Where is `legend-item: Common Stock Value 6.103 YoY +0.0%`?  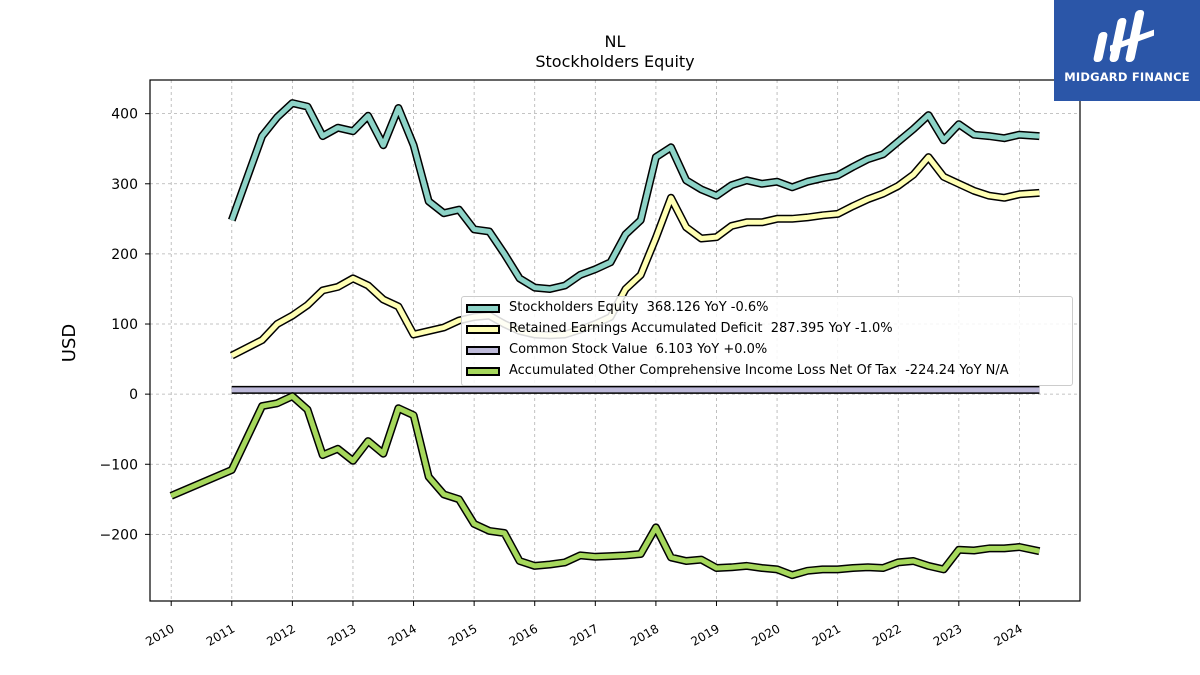
legend-item: Common Stock Value 6.103 YoY +0.0% is located at coordinates (767, 351).